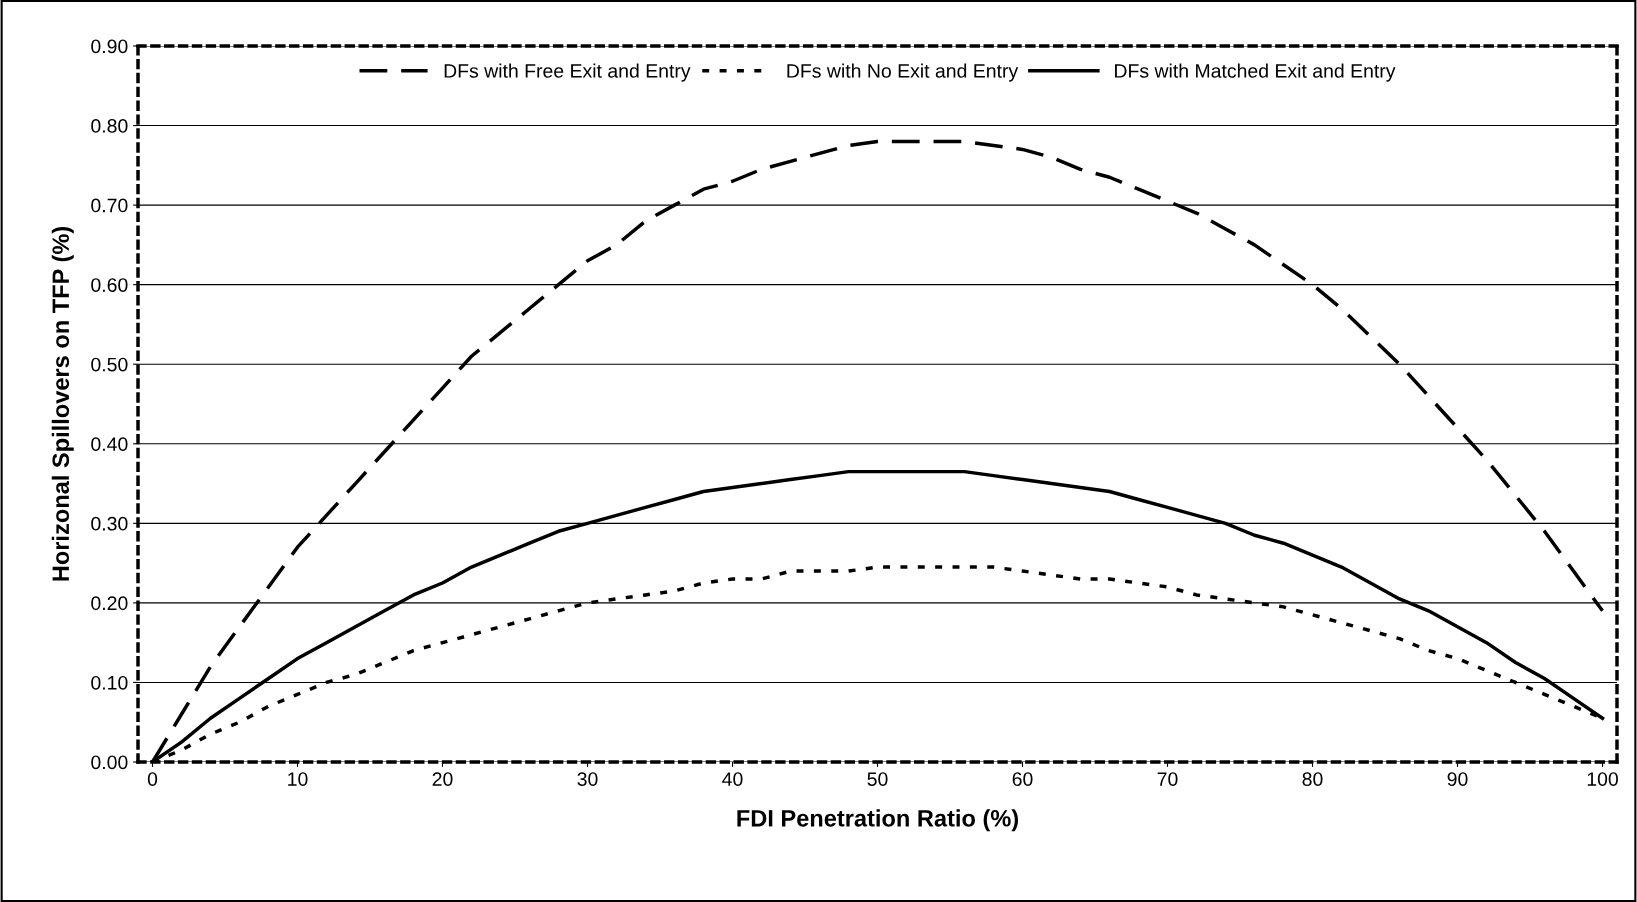 This screenshot has height=902, width=1637. What do you see at coordinates (109, 126) in the screenshot?
I see `y-tick-label: 0.80` at bounding box center [109, 126].